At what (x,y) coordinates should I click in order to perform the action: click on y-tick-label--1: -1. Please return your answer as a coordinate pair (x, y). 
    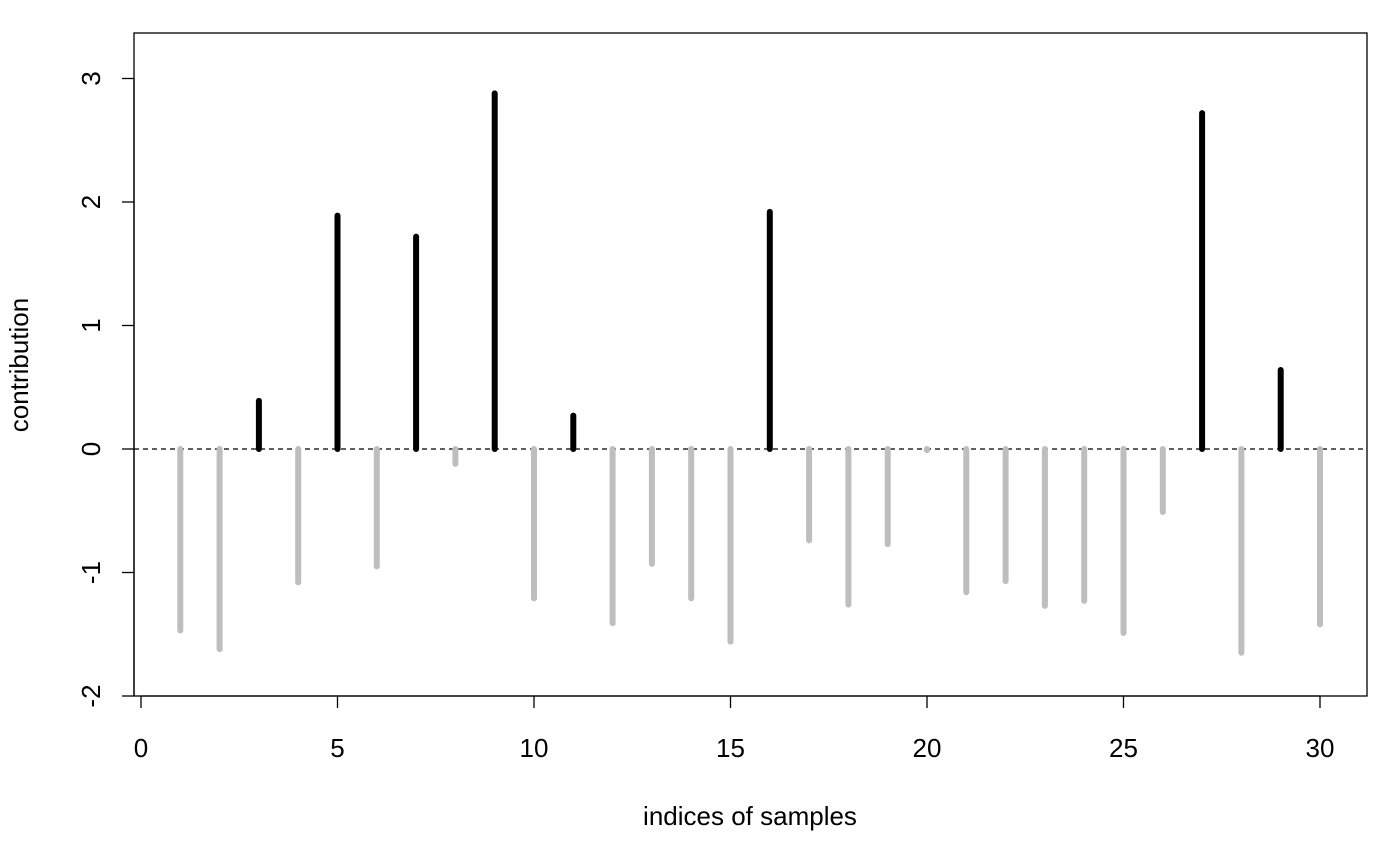
    Looking at the image, I should click on (91, 572).